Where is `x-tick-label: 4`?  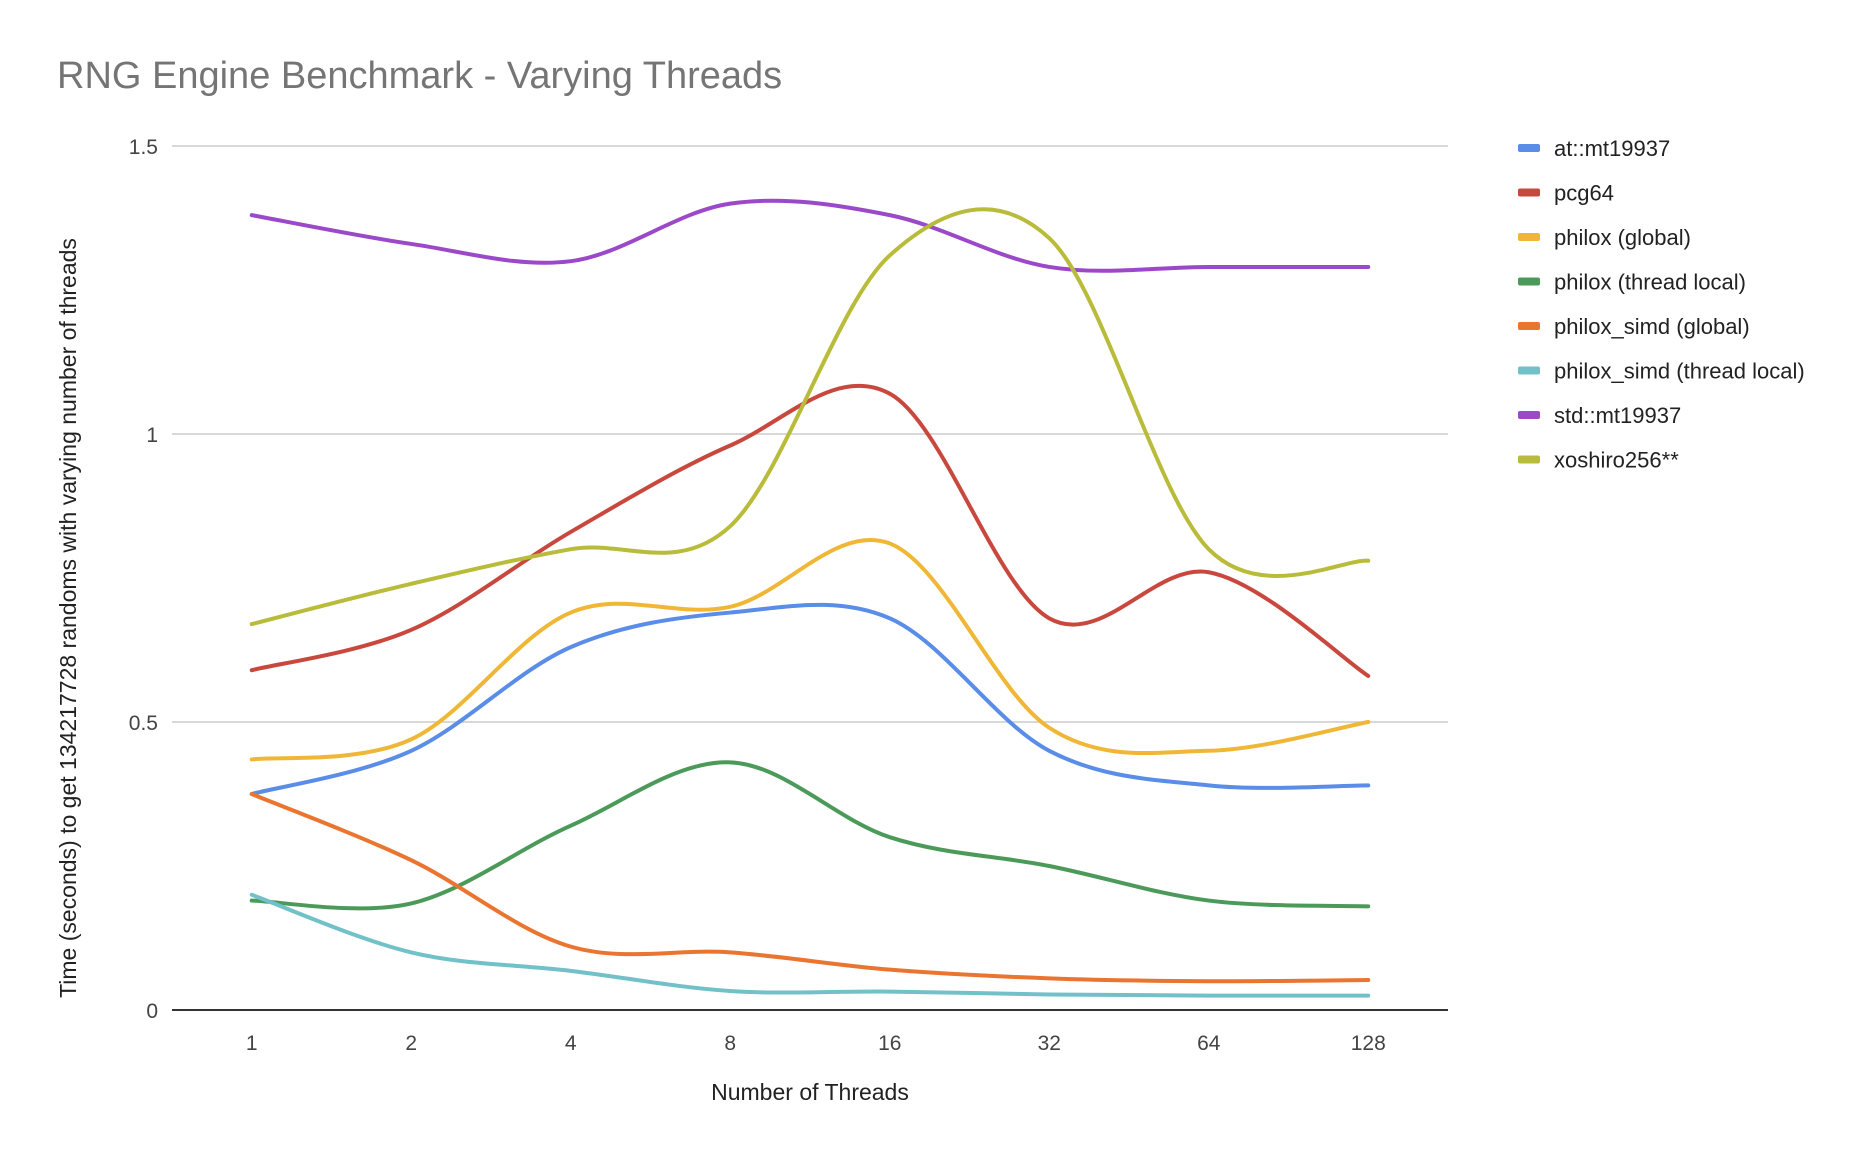 x-tick-label: 4 is located at coordinates (571, 1043).